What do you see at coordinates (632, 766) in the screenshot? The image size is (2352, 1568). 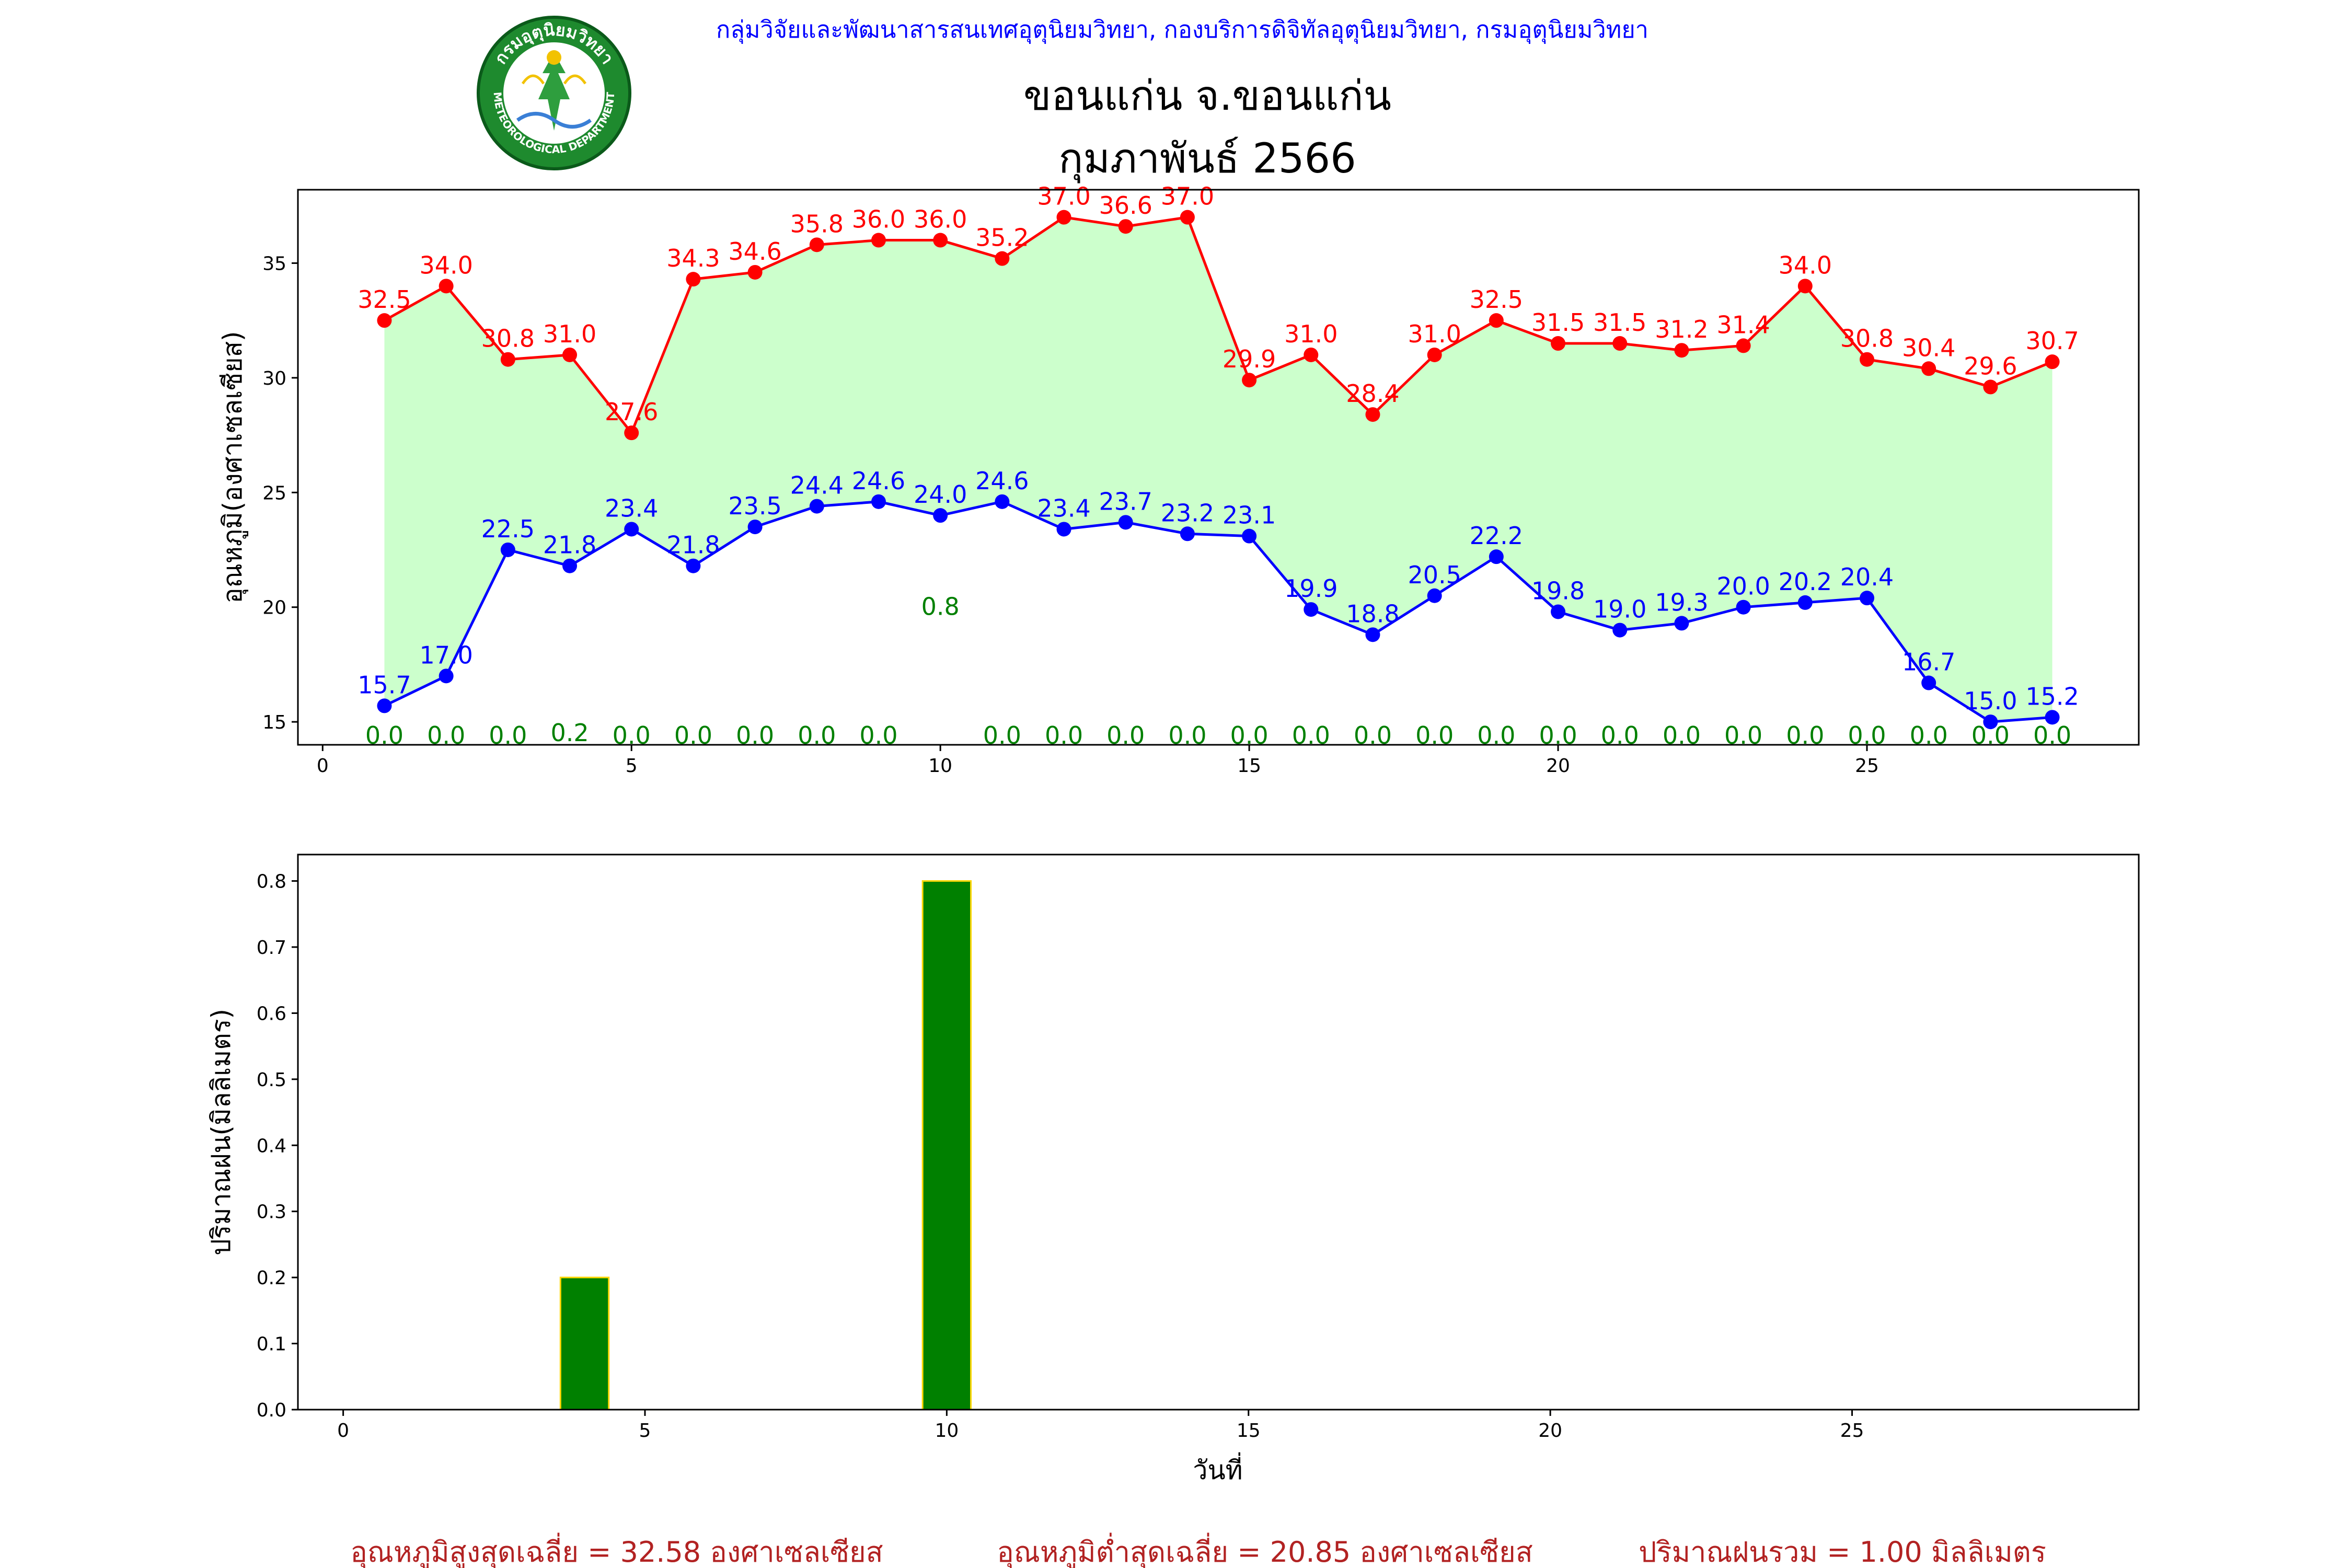 I see `x-tick-label: 5` at bounding box center [632, 766].